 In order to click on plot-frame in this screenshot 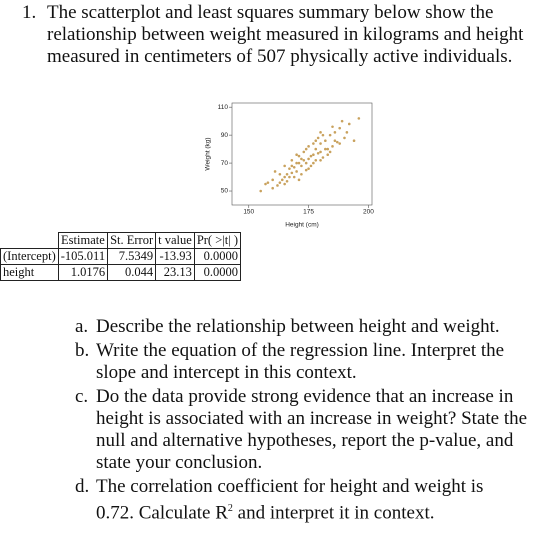, I will do `click(302, 154)`.